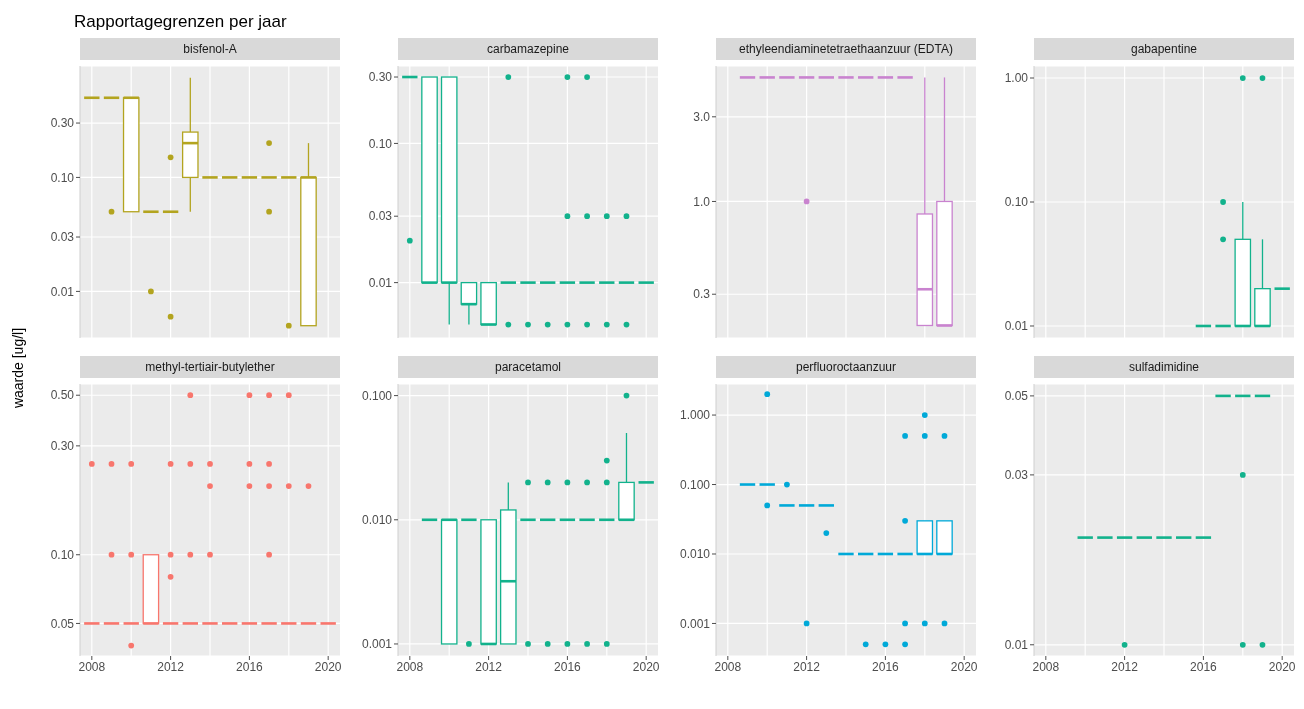  I want to click on text: Rapportagegrenzen per jaar, so click(180, 22).